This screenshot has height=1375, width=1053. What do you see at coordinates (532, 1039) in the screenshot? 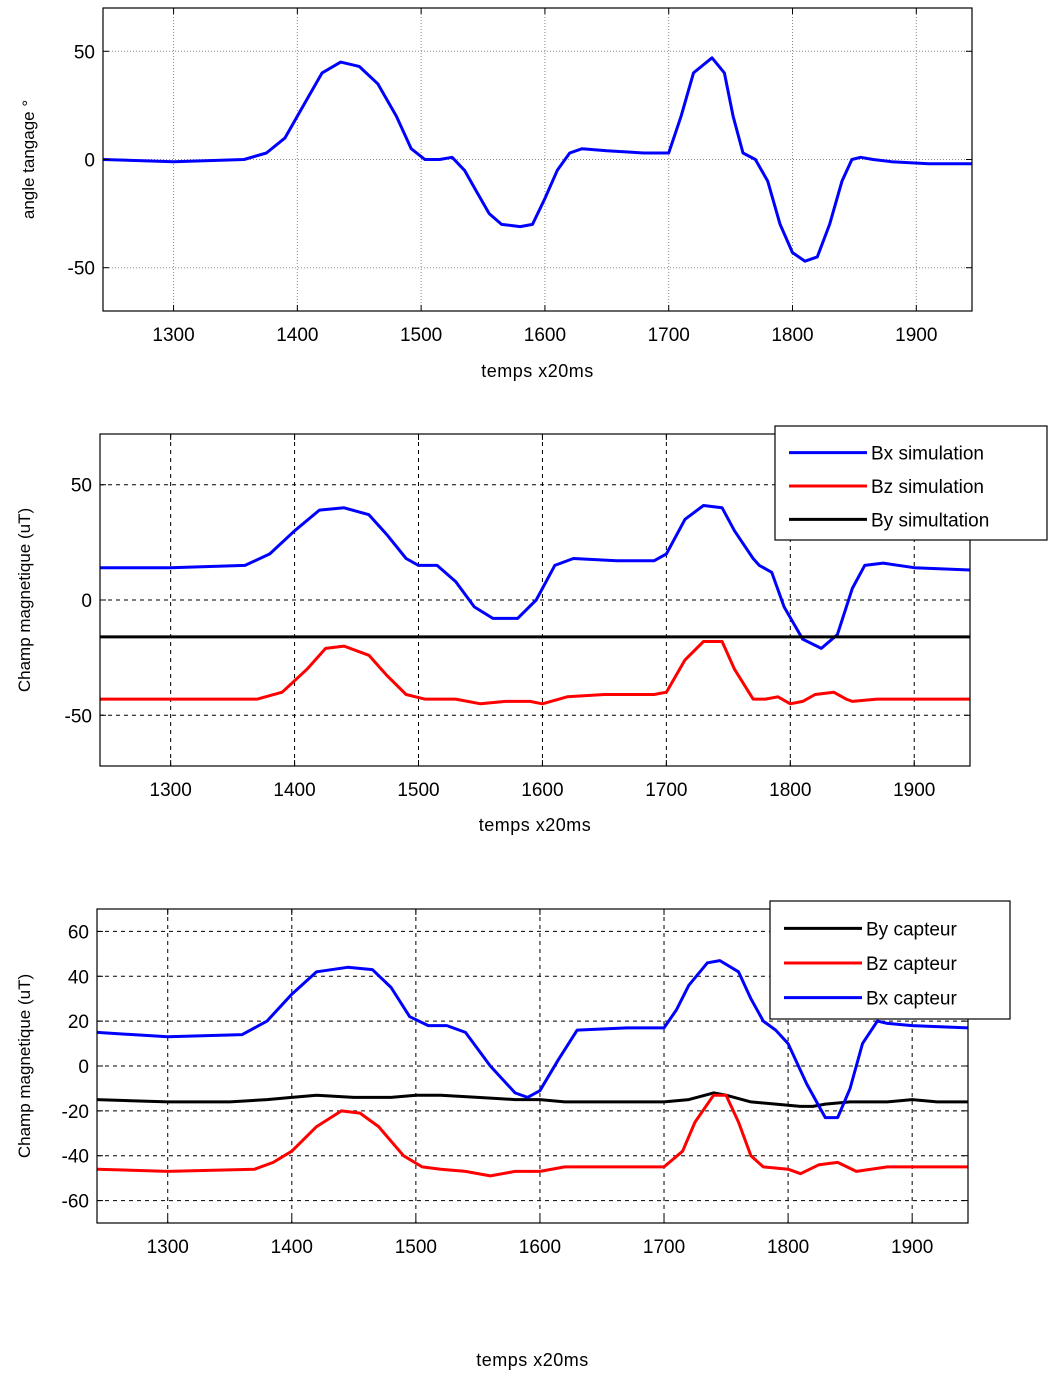
I see `series-line-bx-capteur` at bounding box center [532, 1039].